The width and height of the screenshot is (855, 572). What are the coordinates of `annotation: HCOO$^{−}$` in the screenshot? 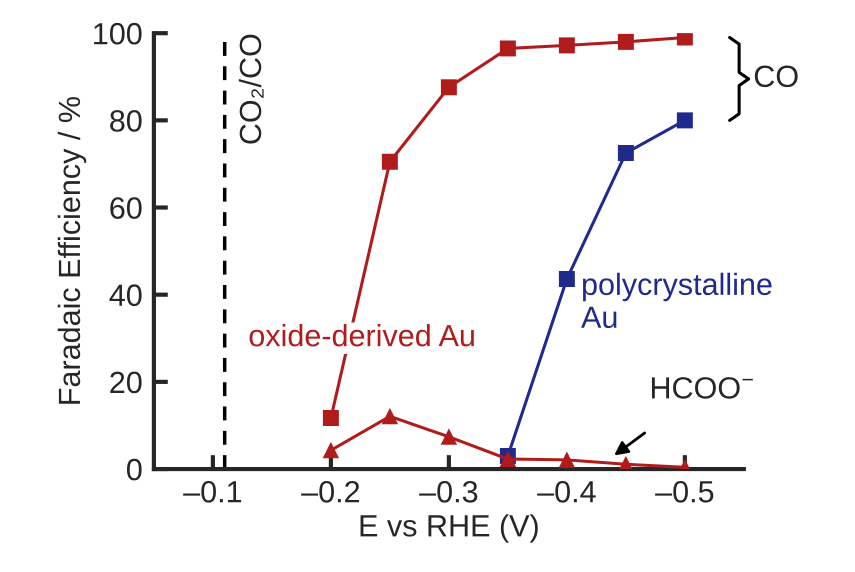 It's located at (702, 388).